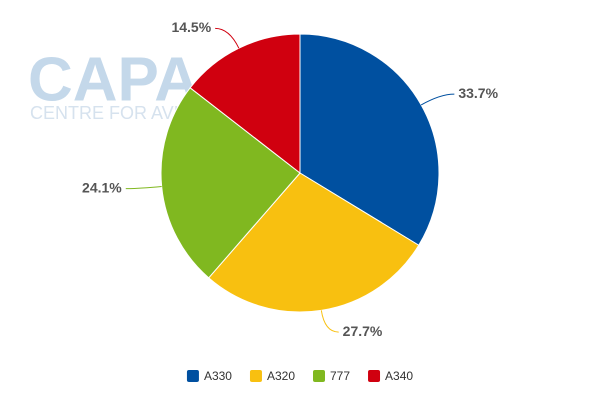 This screenshot has width=600, height=400. What do you see at coordinates (281, 376) in the screenshot?
I see `legend-label: A320` at bounding box center [281, 376].